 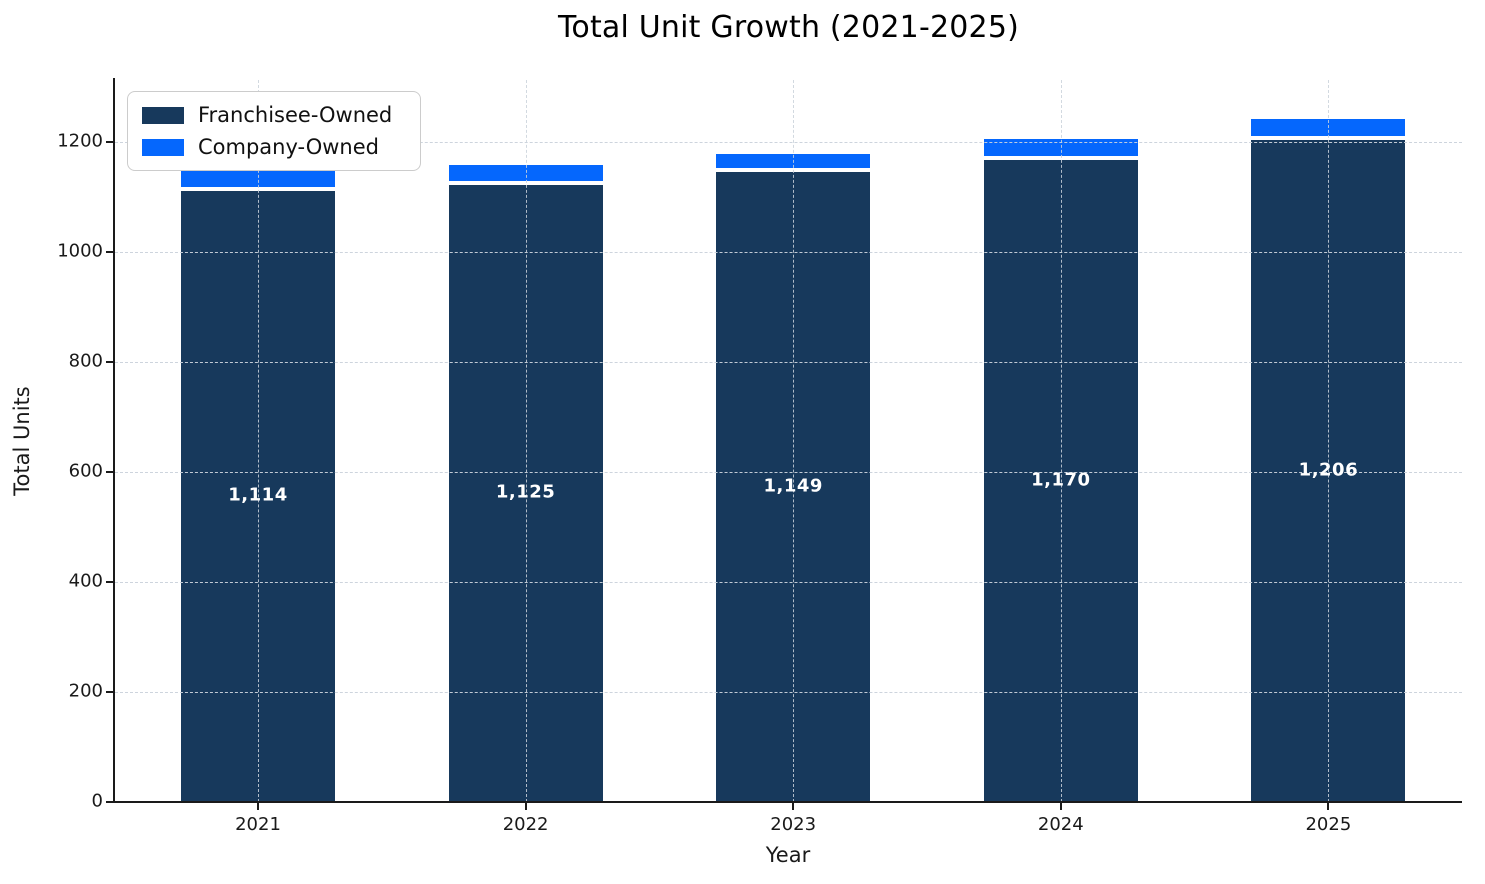 I want to click on bar-value-label-2022: 1,125, so click(x=525, y=492).